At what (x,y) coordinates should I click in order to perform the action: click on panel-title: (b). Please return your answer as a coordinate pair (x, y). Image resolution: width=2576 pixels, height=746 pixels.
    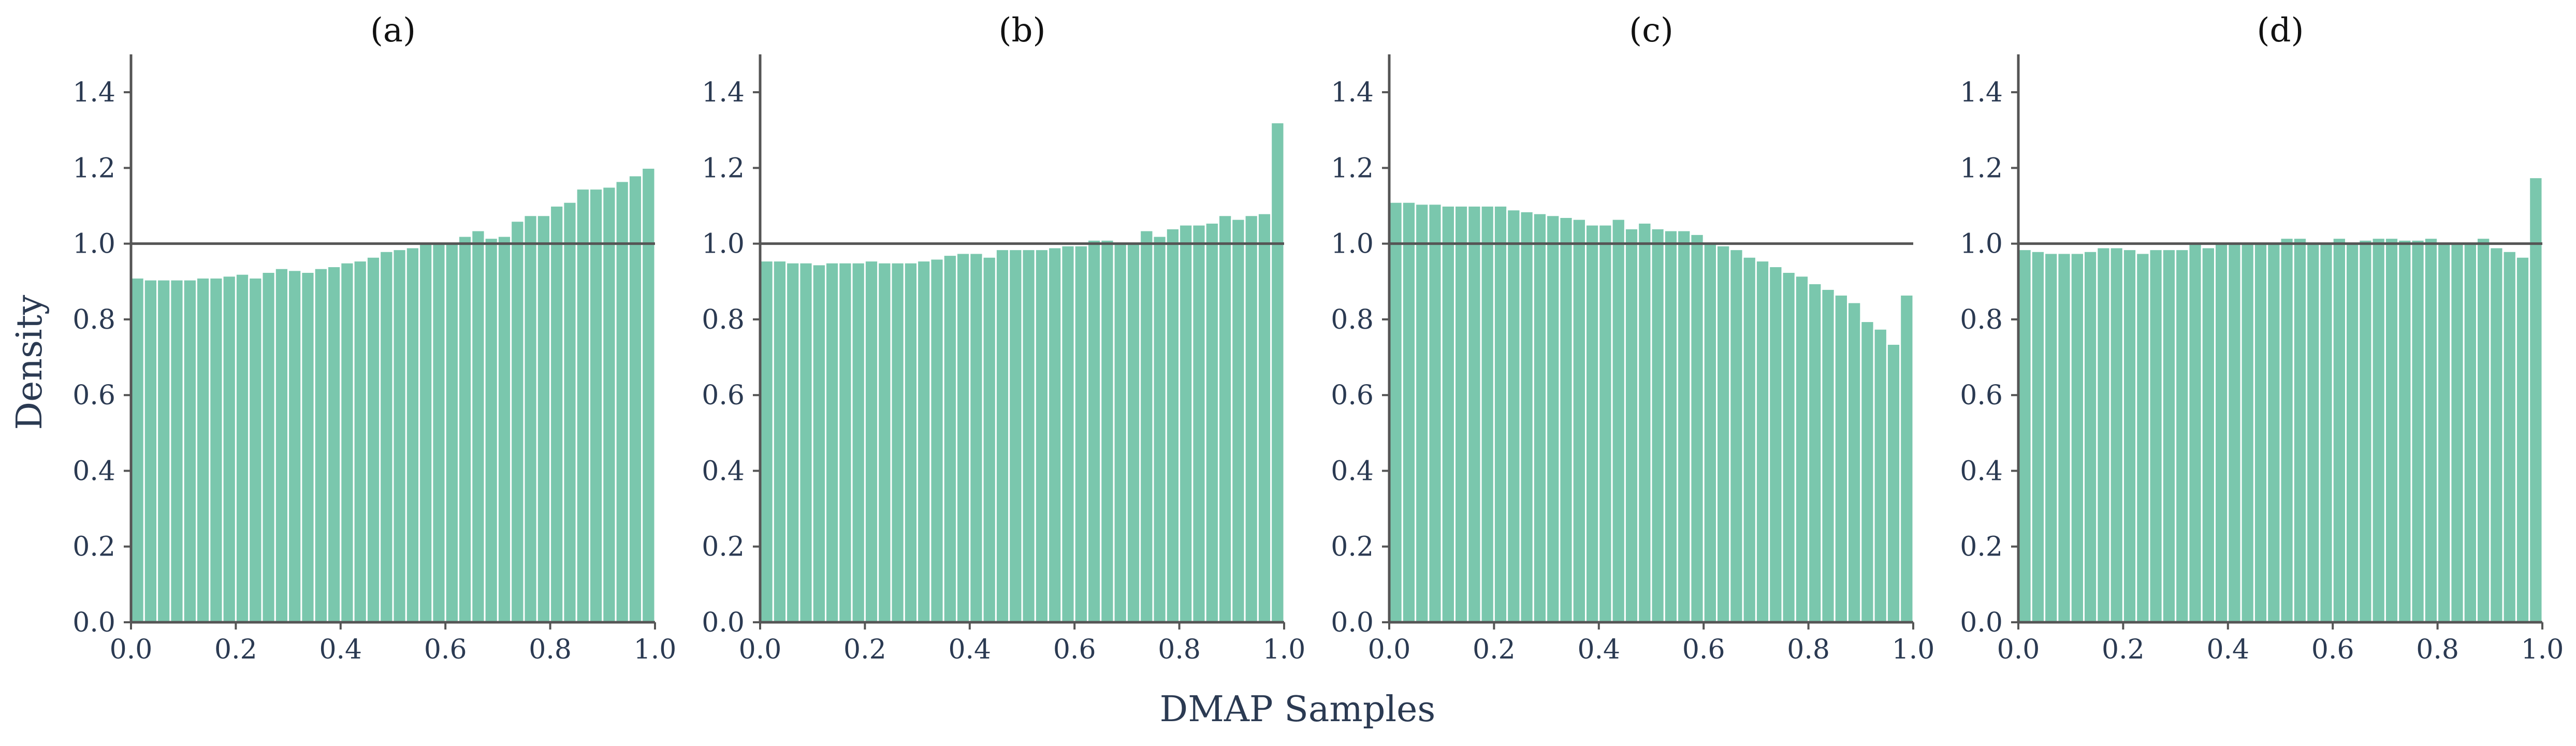
    Looking at the image, I should click on (1023, 30).